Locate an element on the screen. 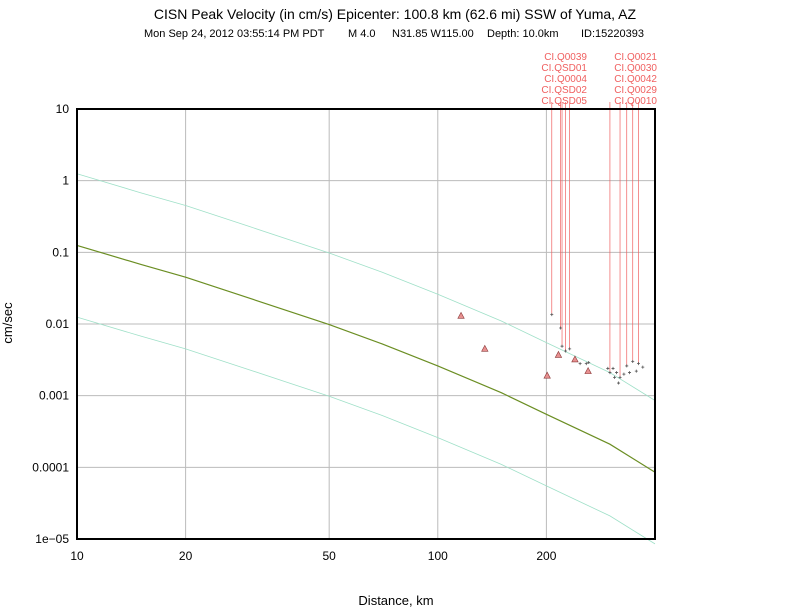 Image resolution: width=792 pixels, height=612 pixels. event-depth: Depth: 10.0km is located at coordinates (523, 34).